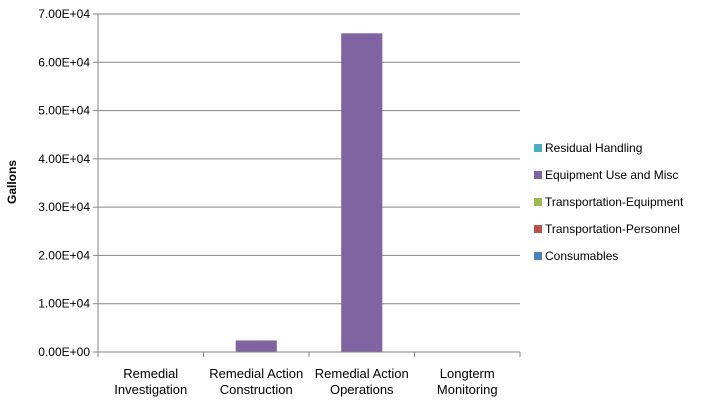 This screenshot has width=704, height=405. Describe the element at coordinates (150, 373) in the screenshot. I see `x-tick-label: Remedial` at that location.